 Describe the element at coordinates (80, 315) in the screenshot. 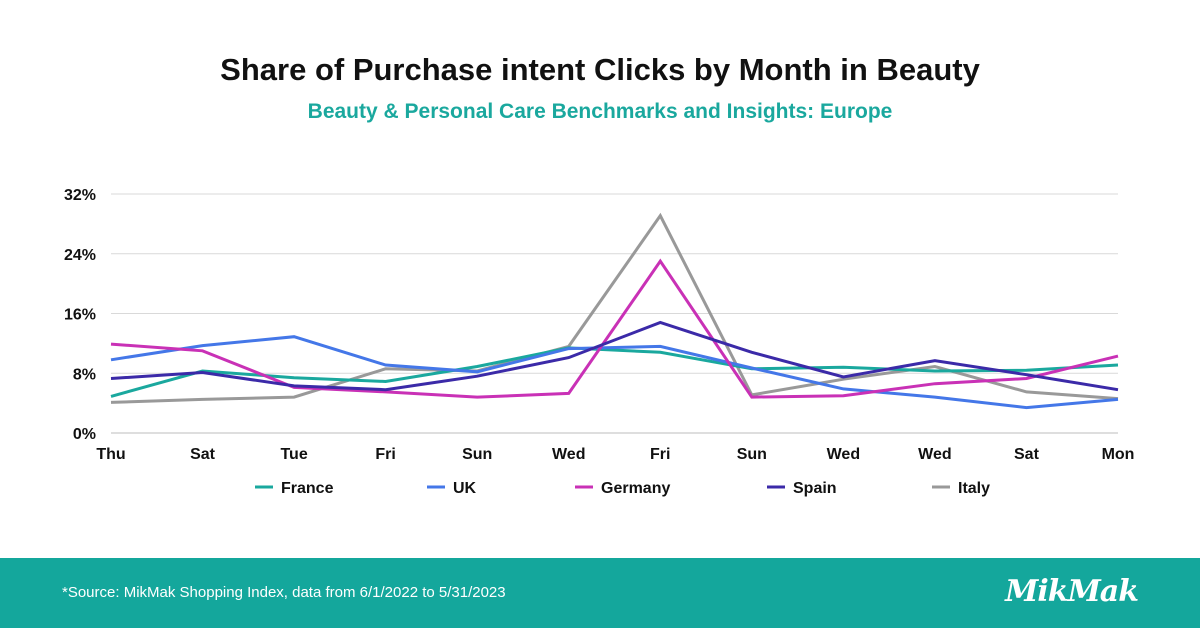

I see `y-tick-label: 16%` at that location.